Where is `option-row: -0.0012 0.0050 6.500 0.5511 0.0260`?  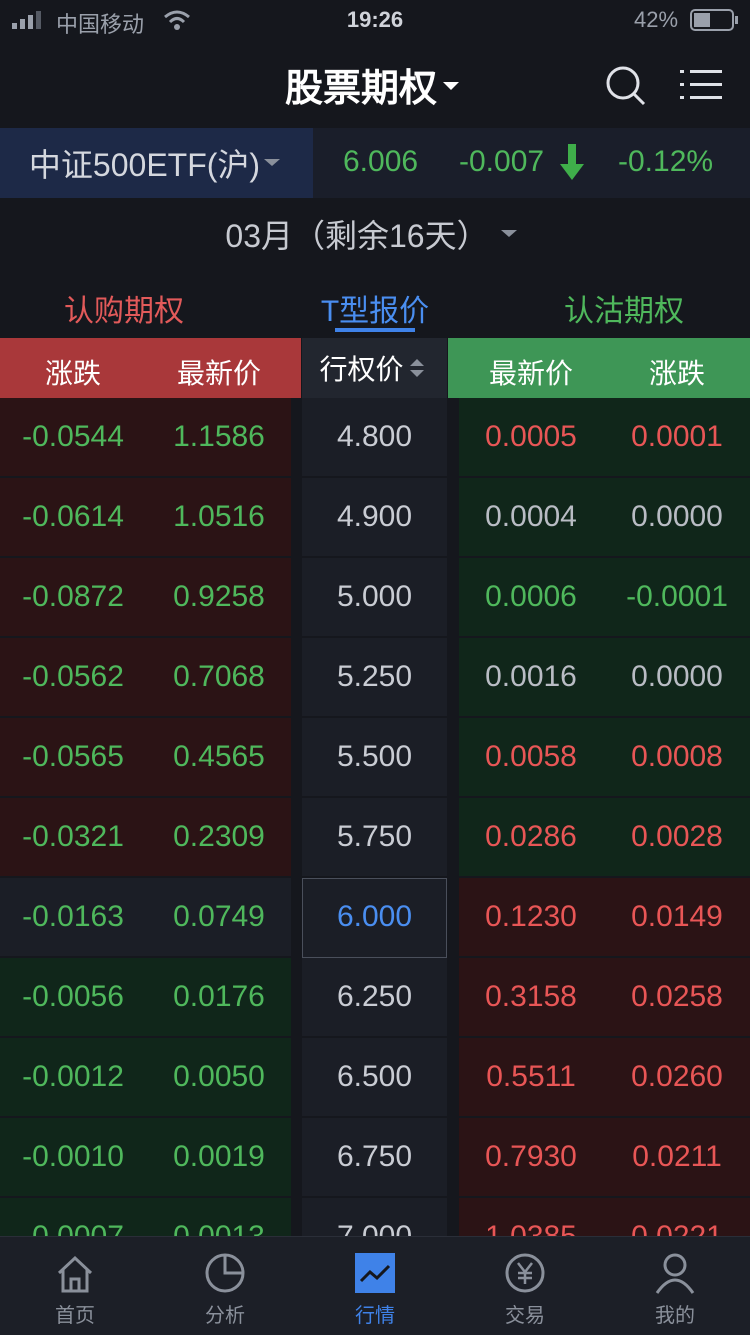
option-row: -0.0012 0.0050 6.500 0.5511 0.0260 is located at coordinates (375, 1078).